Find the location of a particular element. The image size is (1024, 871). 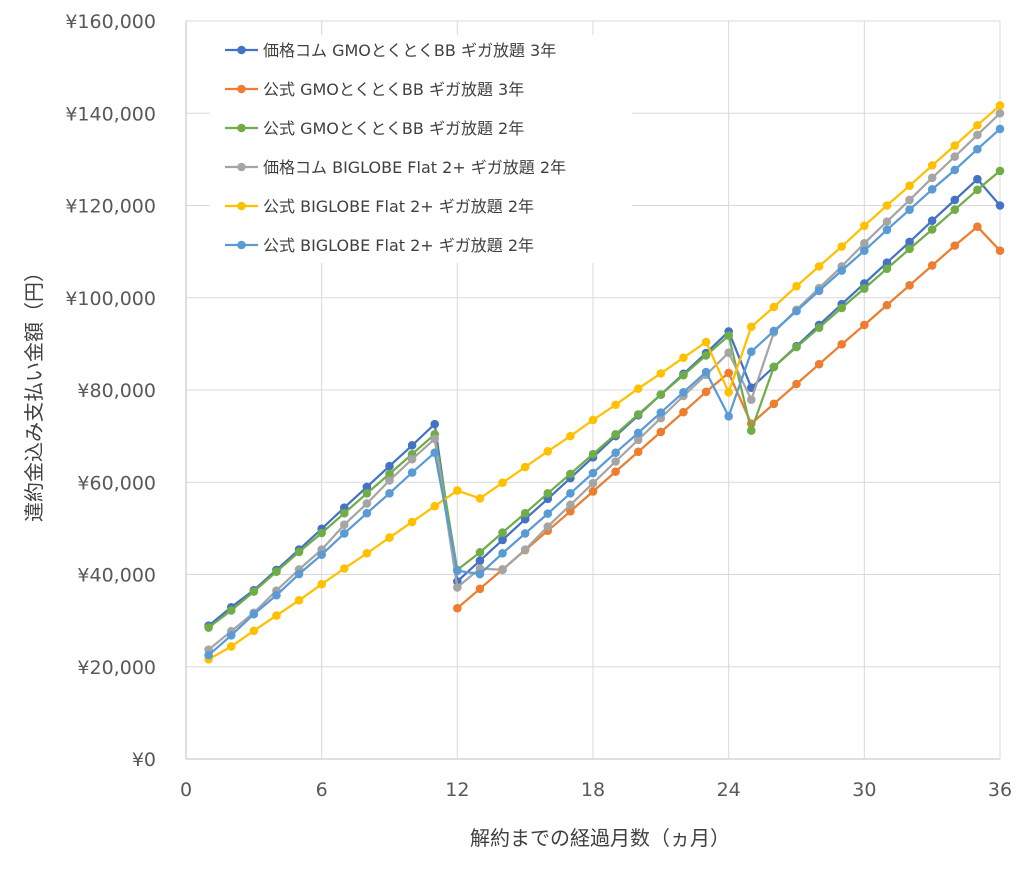

legend-item: 公式 BIGLOBE Flat 2+ ギガ放題 2年 is located at coordinates (379, 245).